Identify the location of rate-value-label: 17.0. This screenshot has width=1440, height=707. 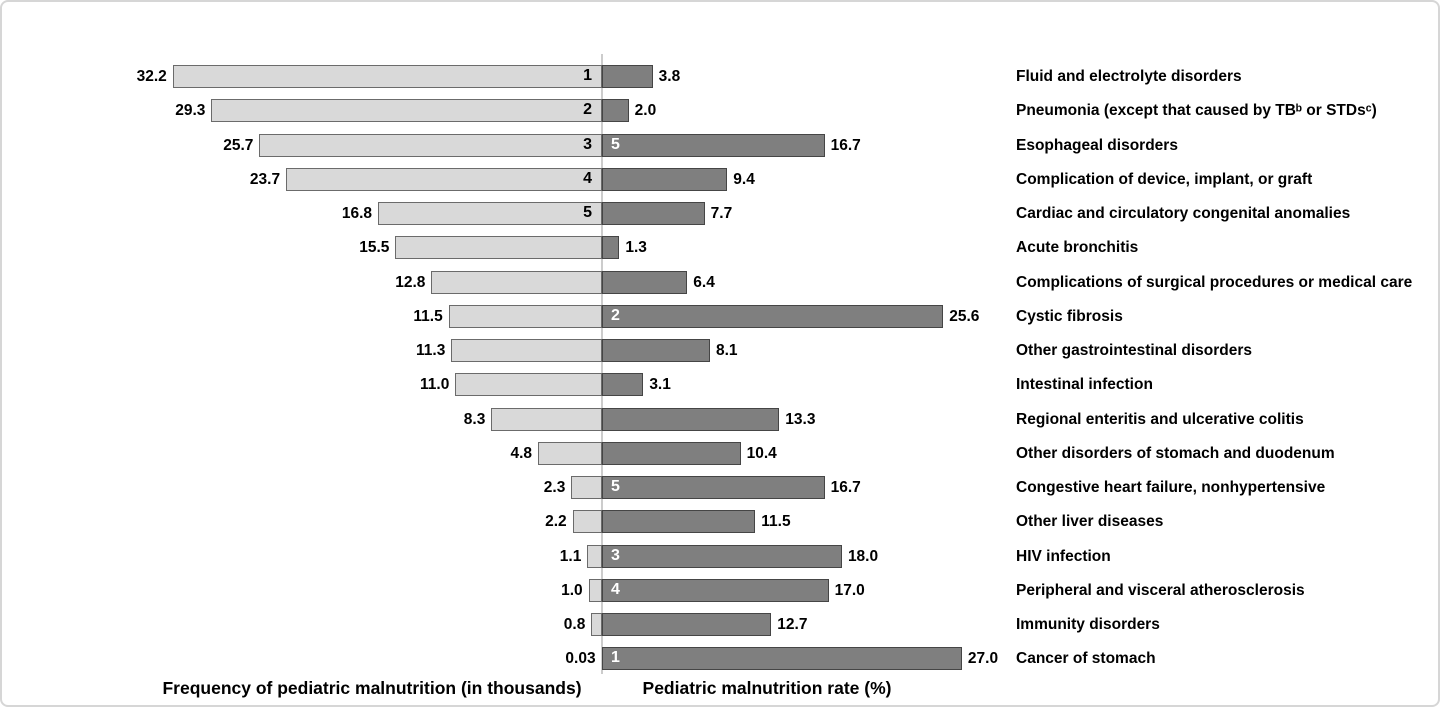
(849, 590).